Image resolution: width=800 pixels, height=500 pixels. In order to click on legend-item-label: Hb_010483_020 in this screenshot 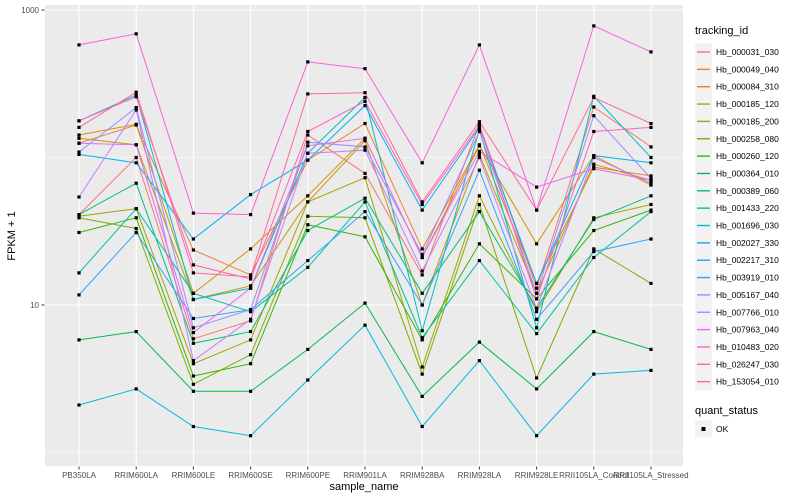, I will do `click(747, 347)`.